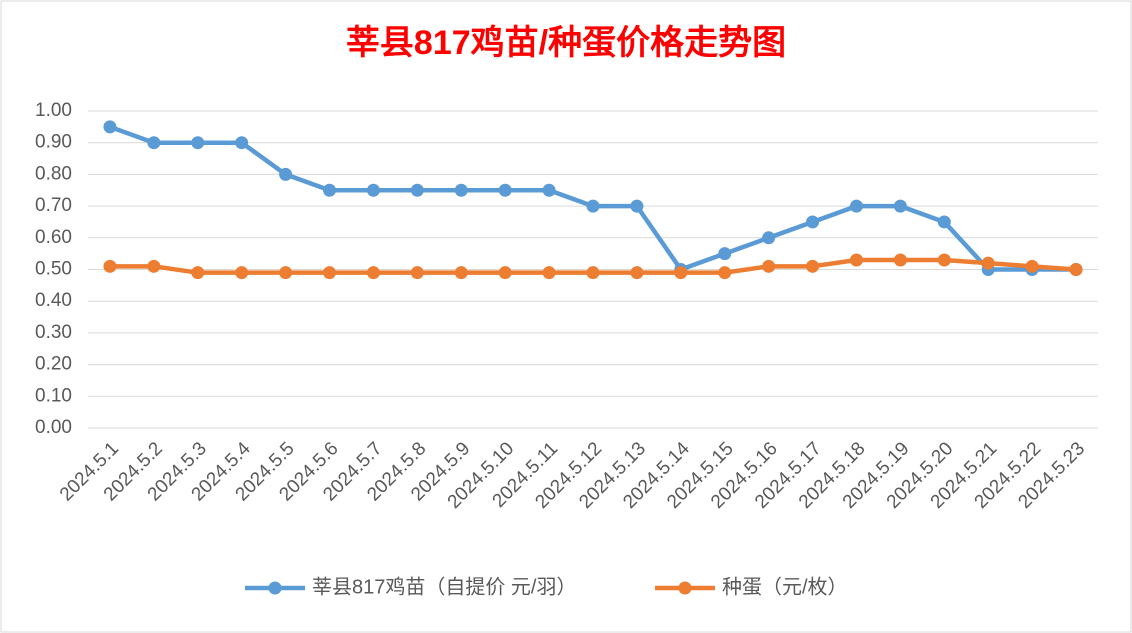 The height and width of the screenshot is (633, 1132). What do you see at coordinates (53, 395) in the screenshot?
I see `y-tick-label: 0.10` at bounding box center [53, 395].